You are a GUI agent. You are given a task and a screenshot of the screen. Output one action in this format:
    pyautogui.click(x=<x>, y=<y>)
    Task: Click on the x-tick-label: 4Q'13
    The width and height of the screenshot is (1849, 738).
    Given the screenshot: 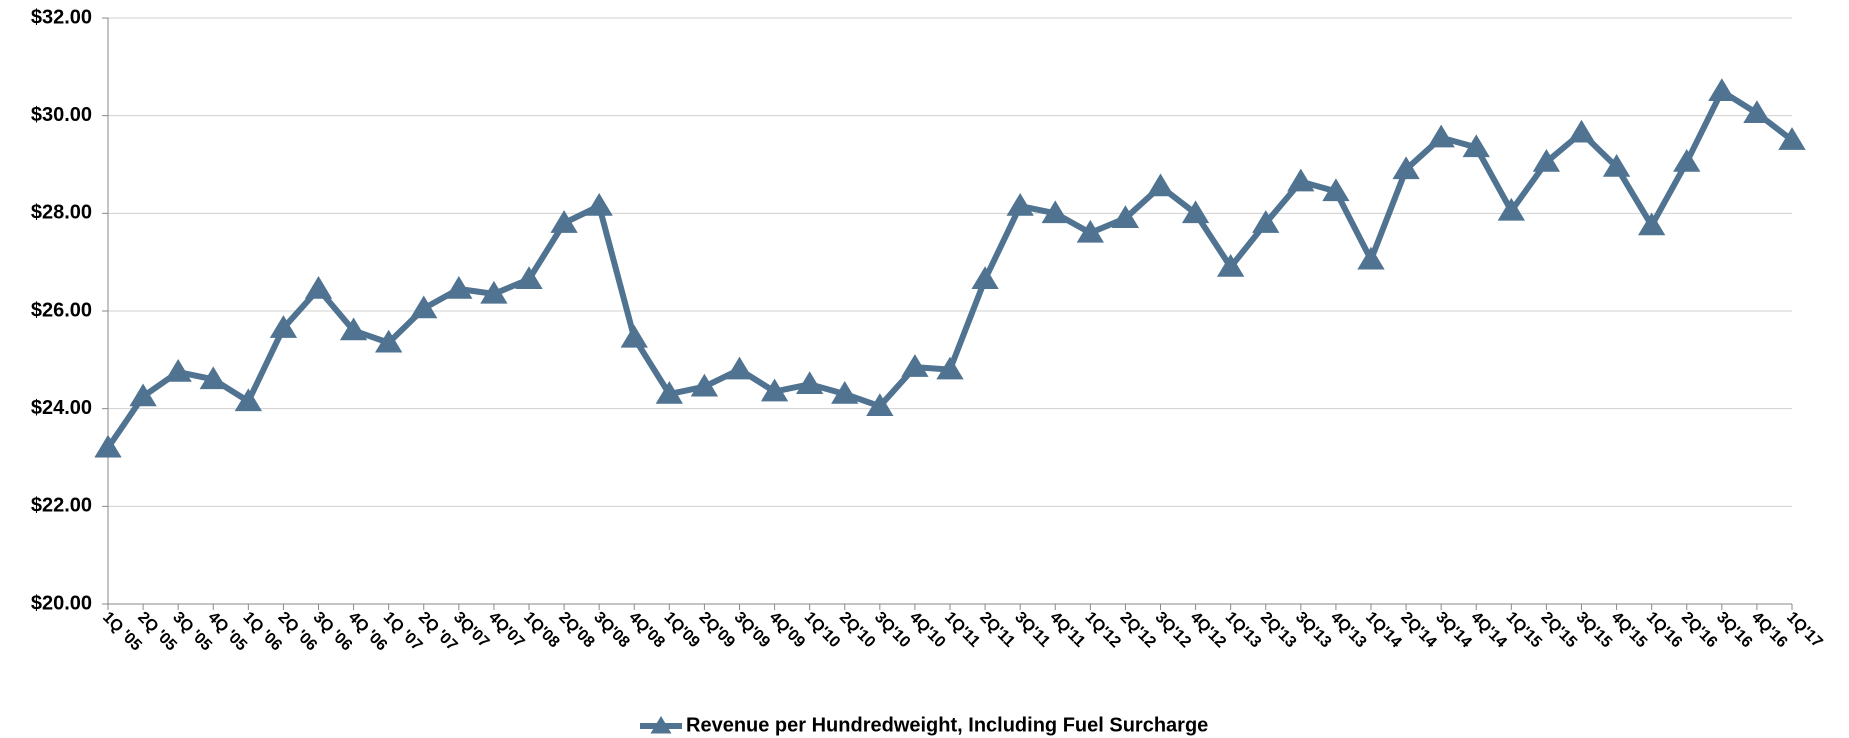 What is the action you would take?
    pyautogui.click(x=1348, y=630)
    